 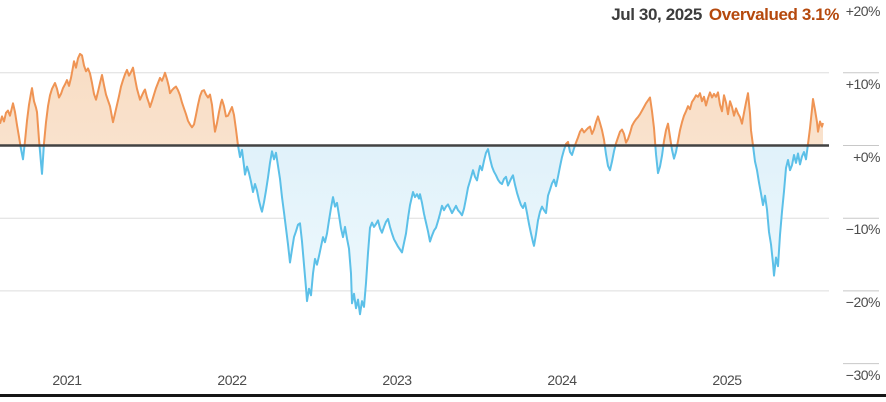 I want to click on x-axis-line, so click(x=443, y=395).